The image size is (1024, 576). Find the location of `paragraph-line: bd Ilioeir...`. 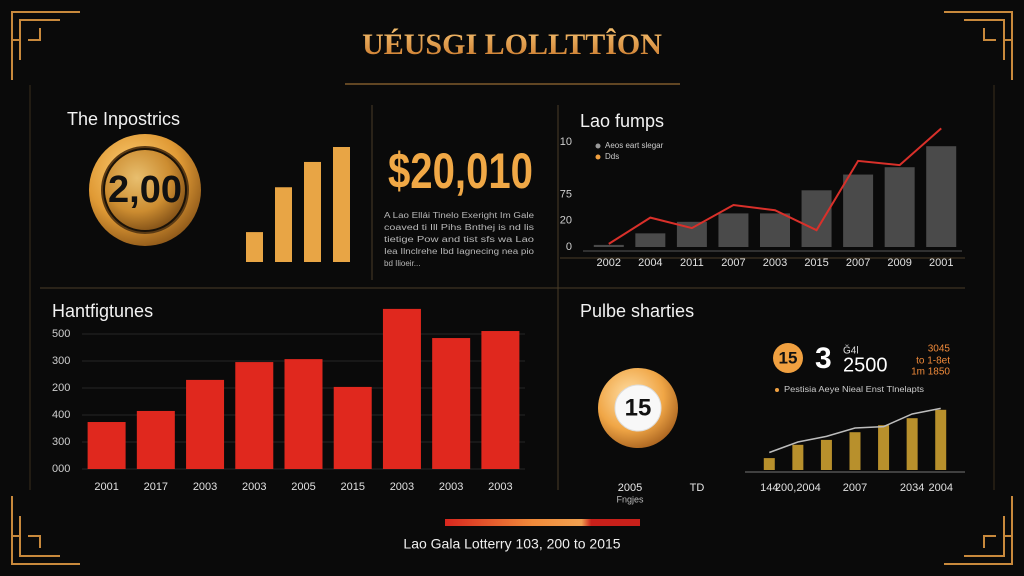

paragraph-line: bd Ilioeir... is located at coordinates (402, 263).